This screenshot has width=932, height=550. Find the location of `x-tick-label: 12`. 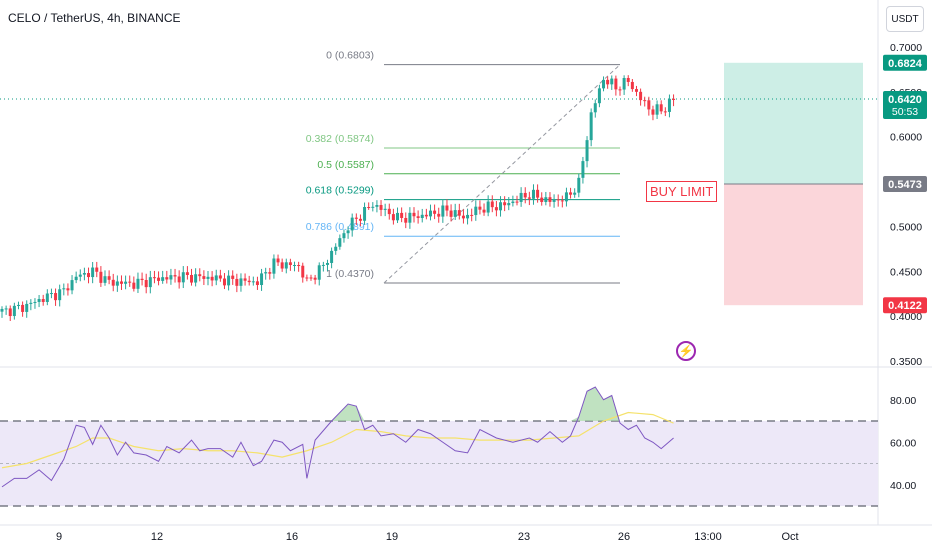

x-tick-label: 12 is located at coordinates (157, 537).